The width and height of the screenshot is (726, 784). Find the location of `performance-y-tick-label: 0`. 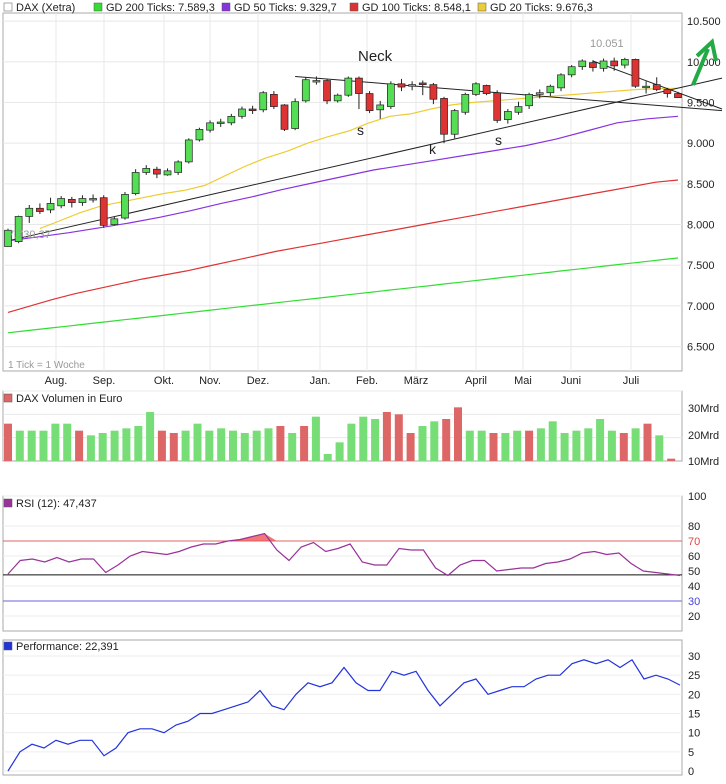

performance-y-tick-label: 0 is located at coordinates (691, 772).